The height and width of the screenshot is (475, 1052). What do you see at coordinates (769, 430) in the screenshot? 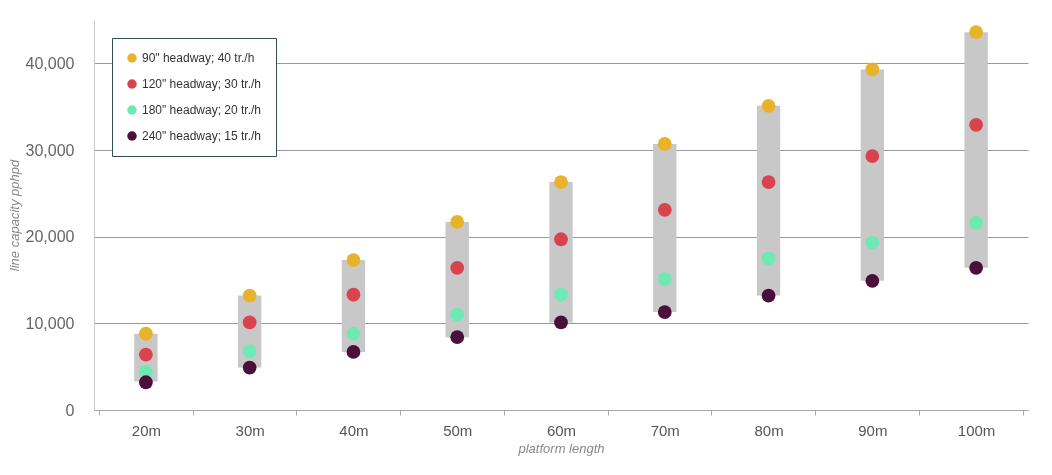
I see `x-tick-label: 80m` at bounding box center [769, 430].